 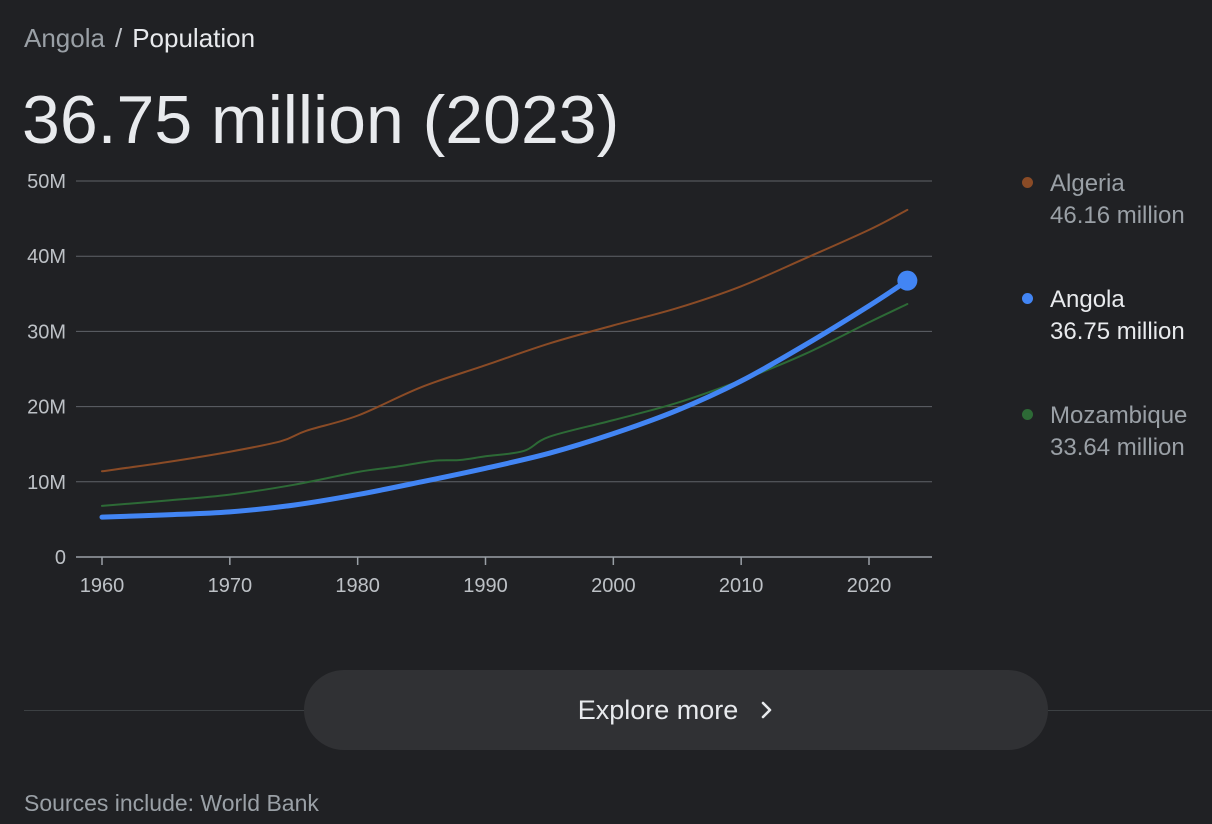 I want to click on y-tick-label: 30M, so click(x=46, y=332).